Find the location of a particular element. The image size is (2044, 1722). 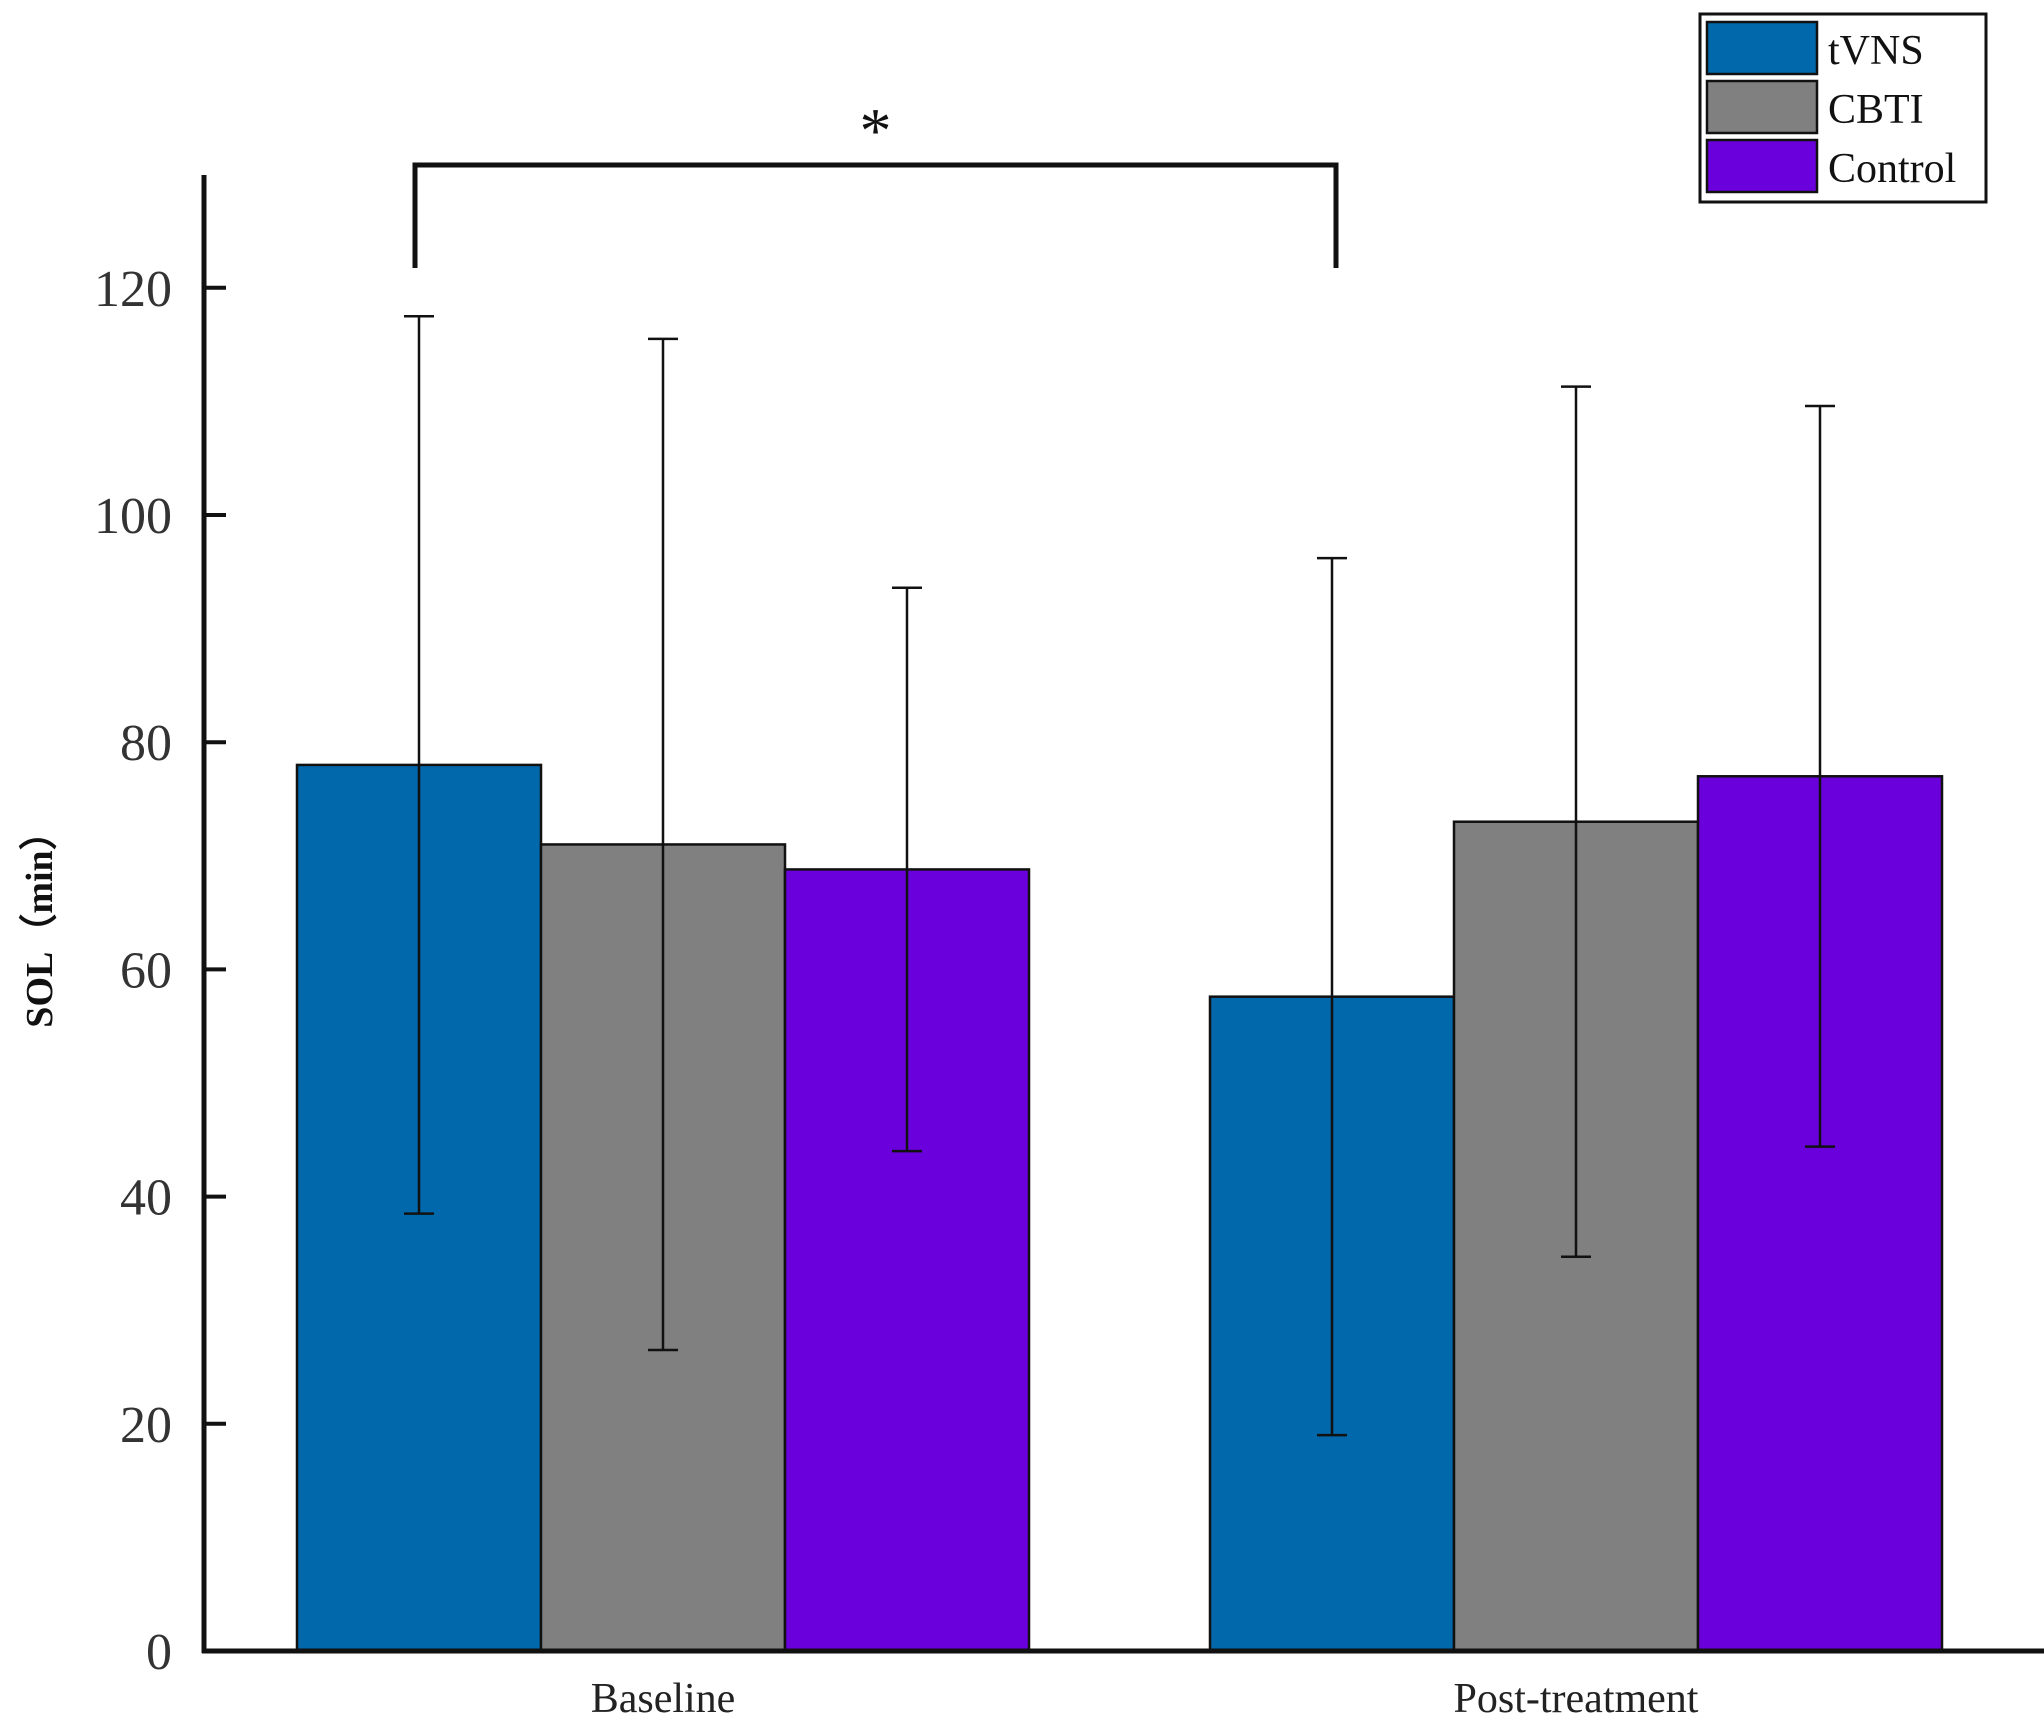

significance-bracket: * is located at coordinates (875, 181).